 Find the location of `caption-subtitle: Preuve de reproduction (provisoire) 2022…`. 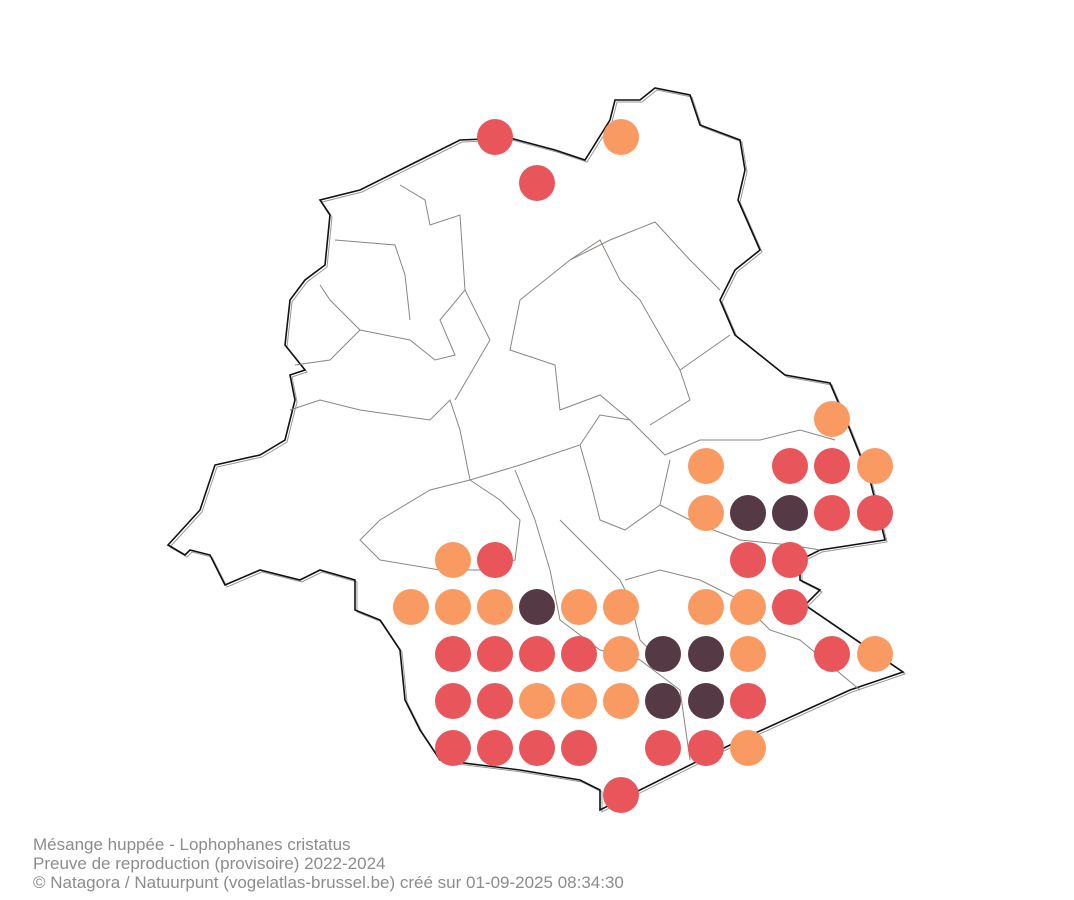

caption-subtitle: Preuve de reproduction (provisoire) 2022… is located at coordinates (209, 863).